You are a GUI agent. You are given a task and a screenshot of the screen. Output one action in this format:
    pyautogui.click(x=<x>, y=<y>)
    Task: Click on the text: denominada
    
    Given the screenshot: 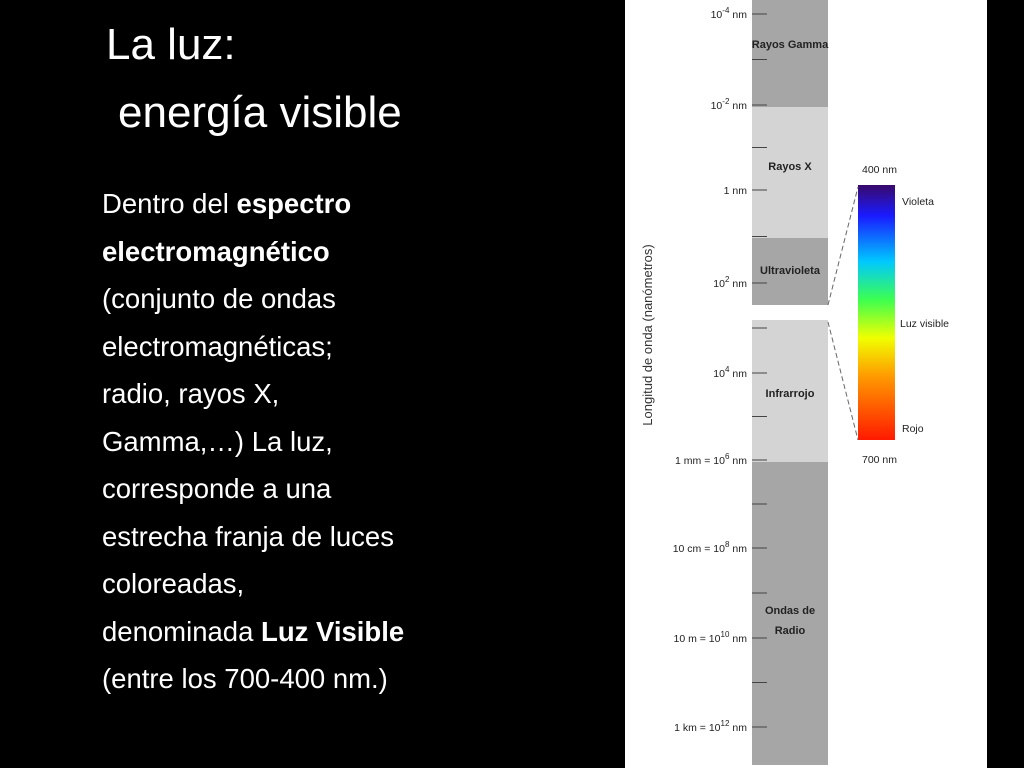 What is the action you would take?
    pyautogui.click(x=182, y=631)
    